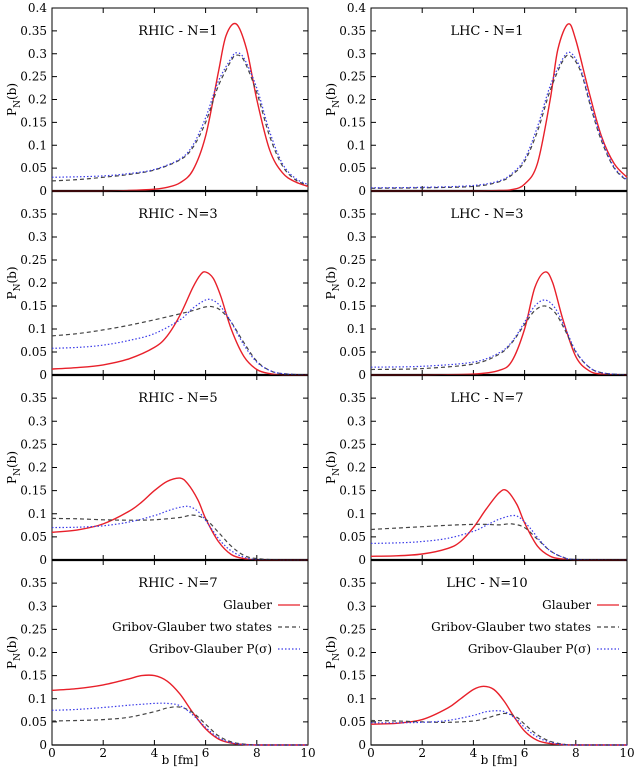  Describe the element at coordinates (177, 31) in the screenshot. I see `panel-title: RHIC - N=1` at that location.